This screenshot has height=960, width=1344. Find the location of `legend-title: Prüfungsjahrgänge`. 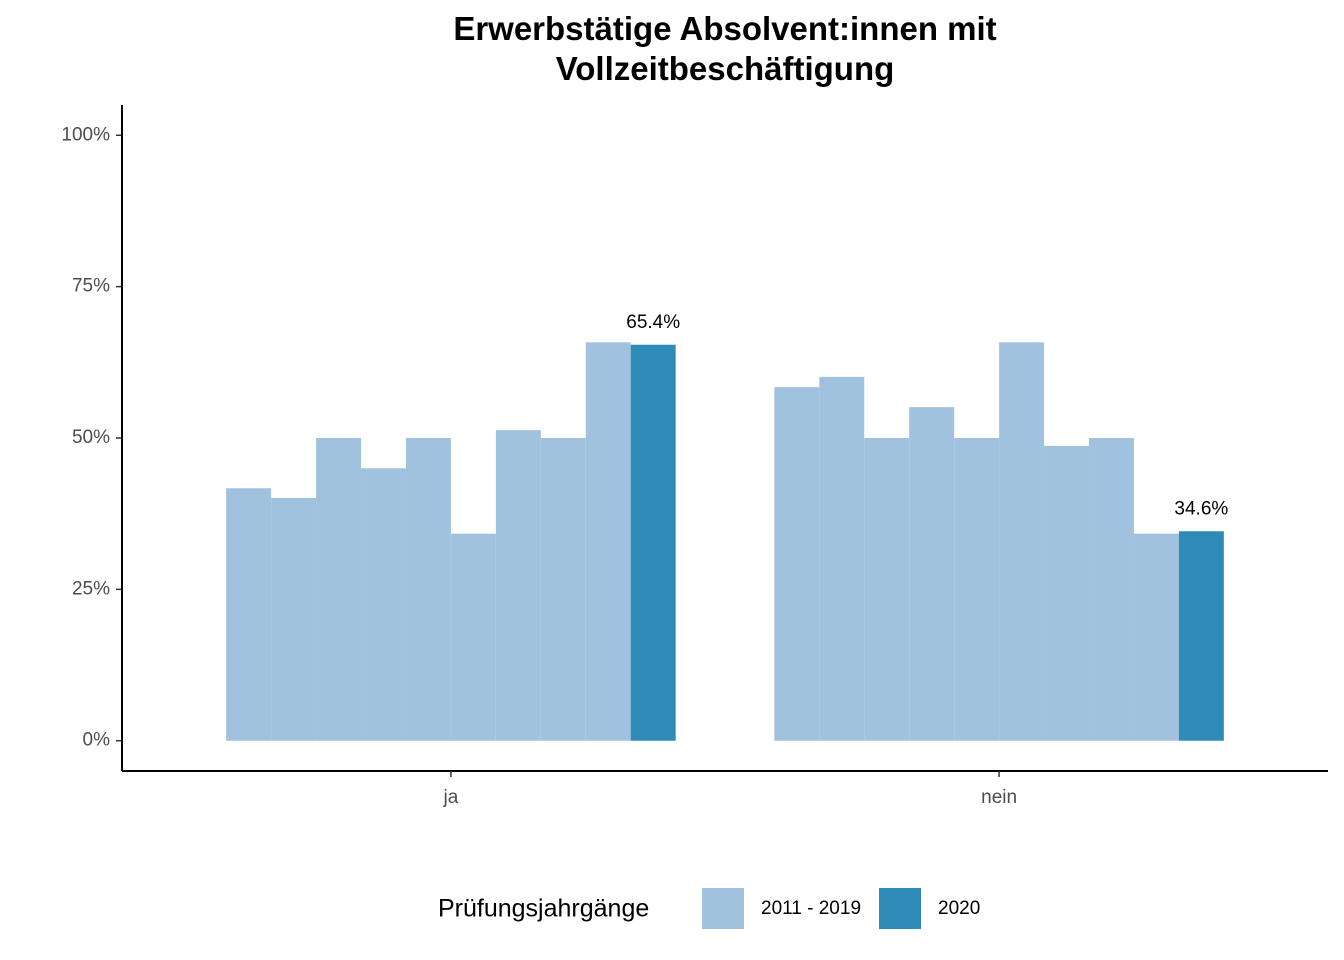

legend-title: Prüfungsjahrgänge is located at coordinates (543, 909).